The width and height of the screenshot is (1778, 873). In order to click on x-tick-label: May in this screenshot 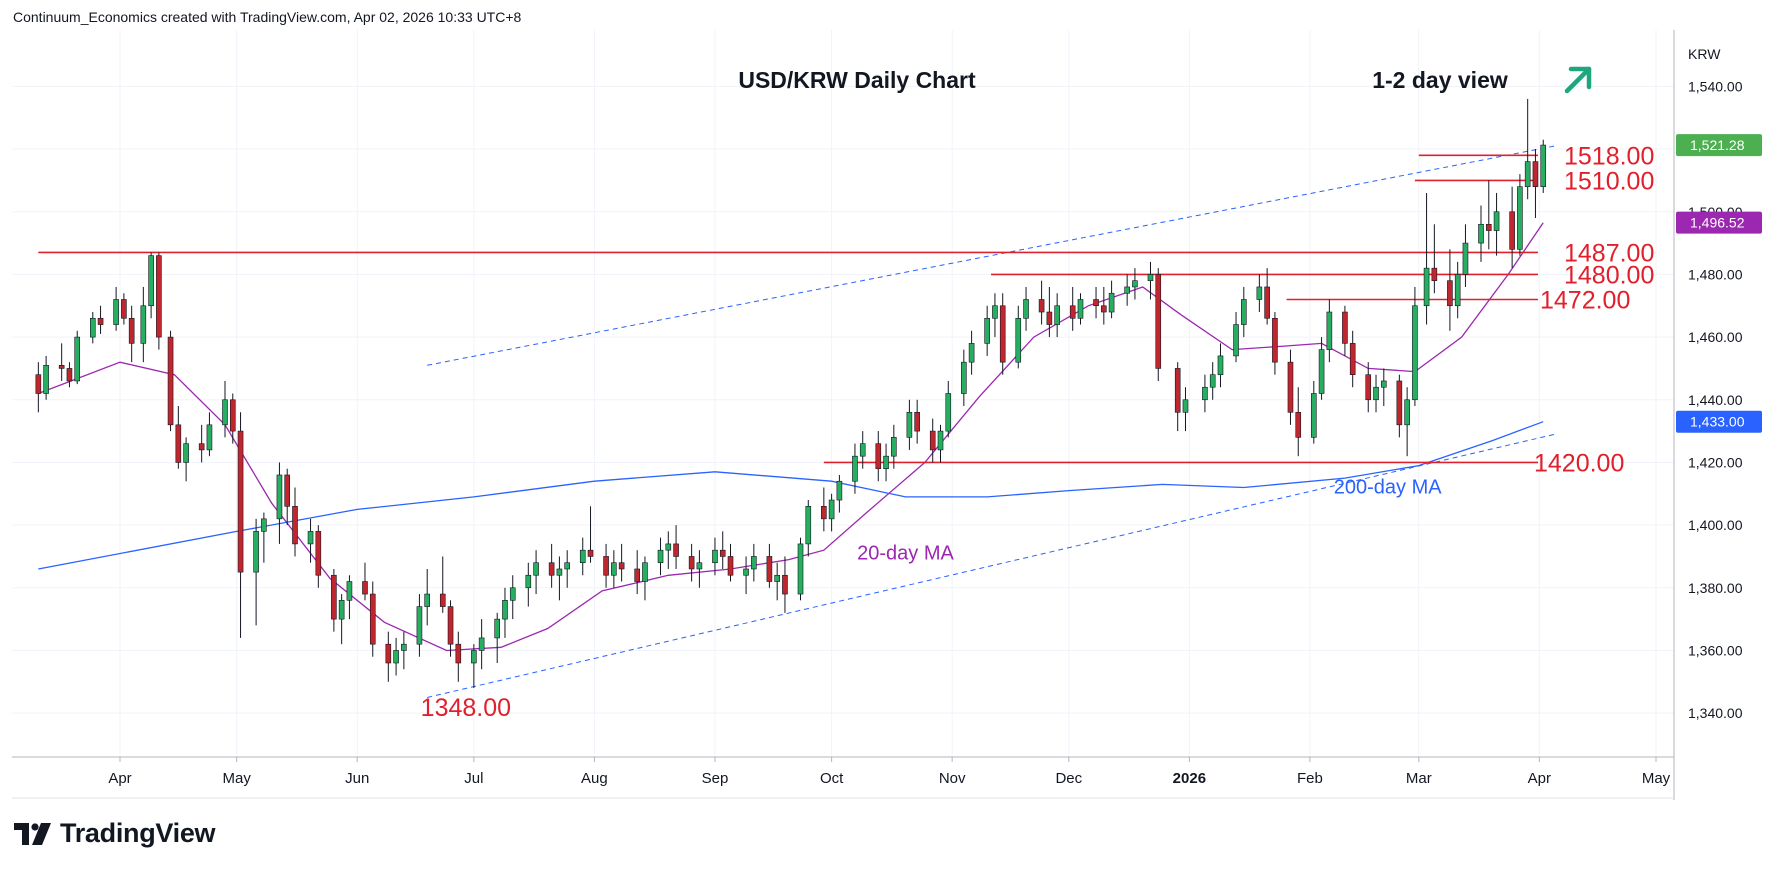, I will do `click(1656, 778)`.